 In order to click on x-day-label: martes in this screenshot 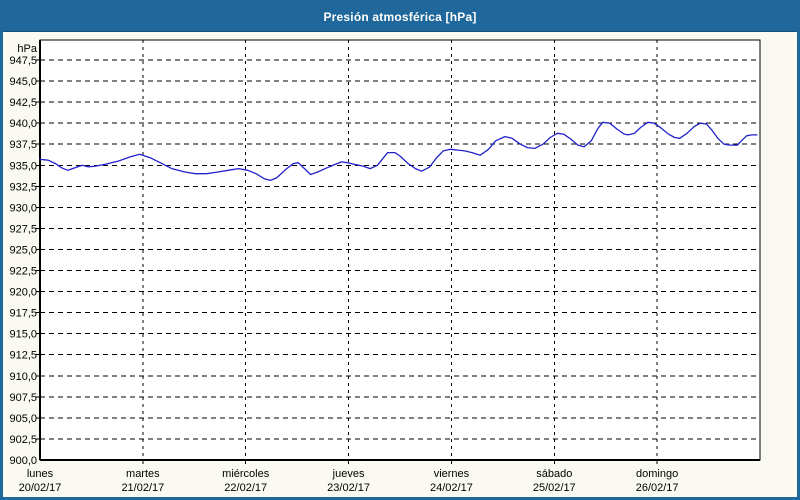, I will do `click(143, 474)`.